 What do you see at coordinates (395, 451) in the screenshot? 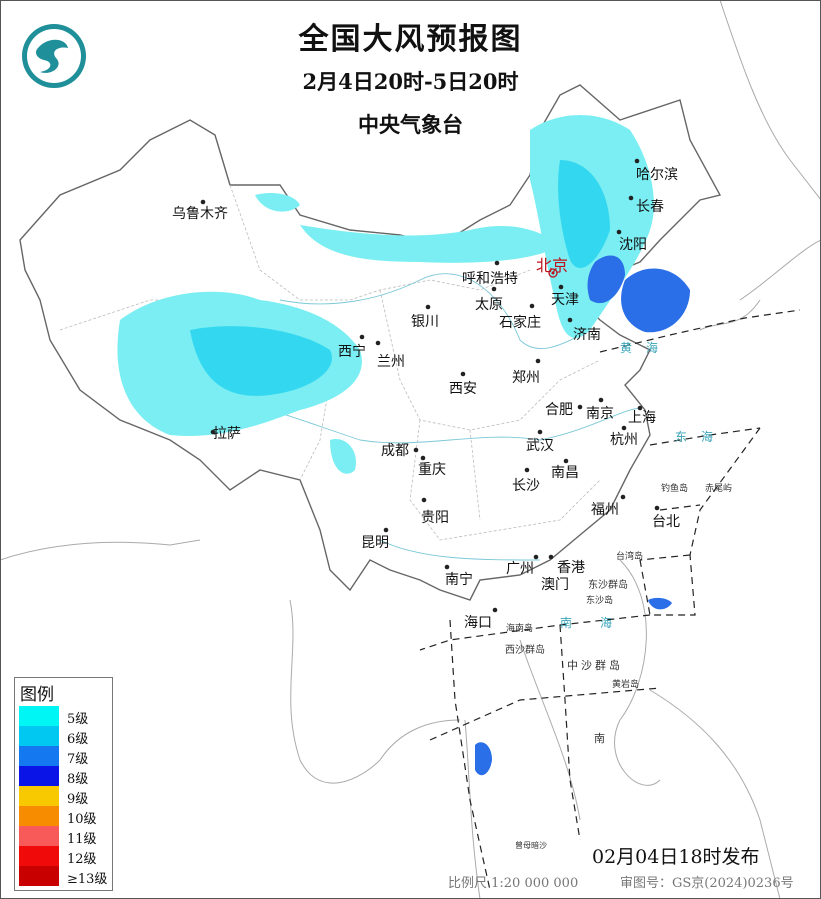
I see `city-label-chengdu: 成都` at bounding box center [395, 451].